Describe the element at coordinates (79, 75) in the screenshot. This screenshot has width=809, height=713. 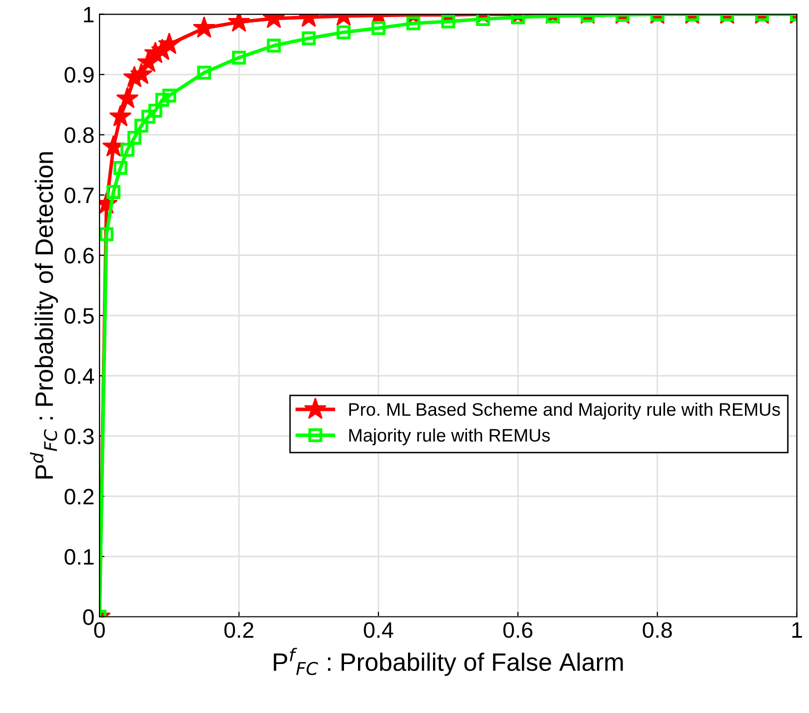
I see `y-tick-label: 0.9` at that location.